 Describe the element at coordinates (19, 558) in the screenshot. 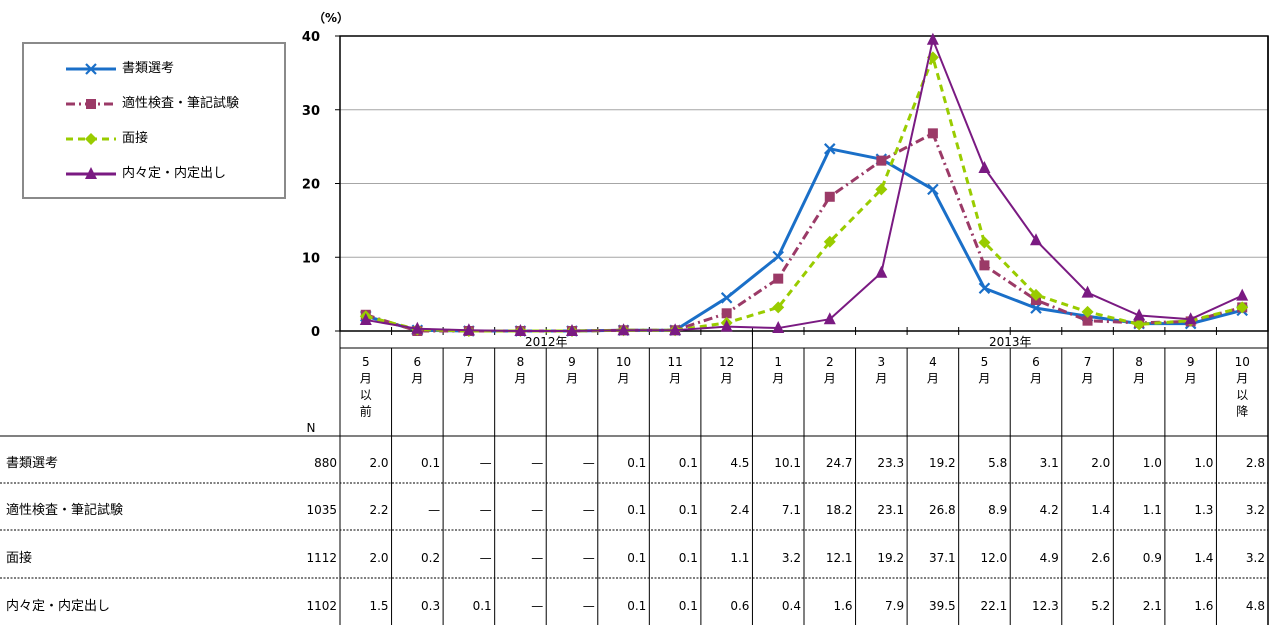

I see `row-label: 面接` at that location.